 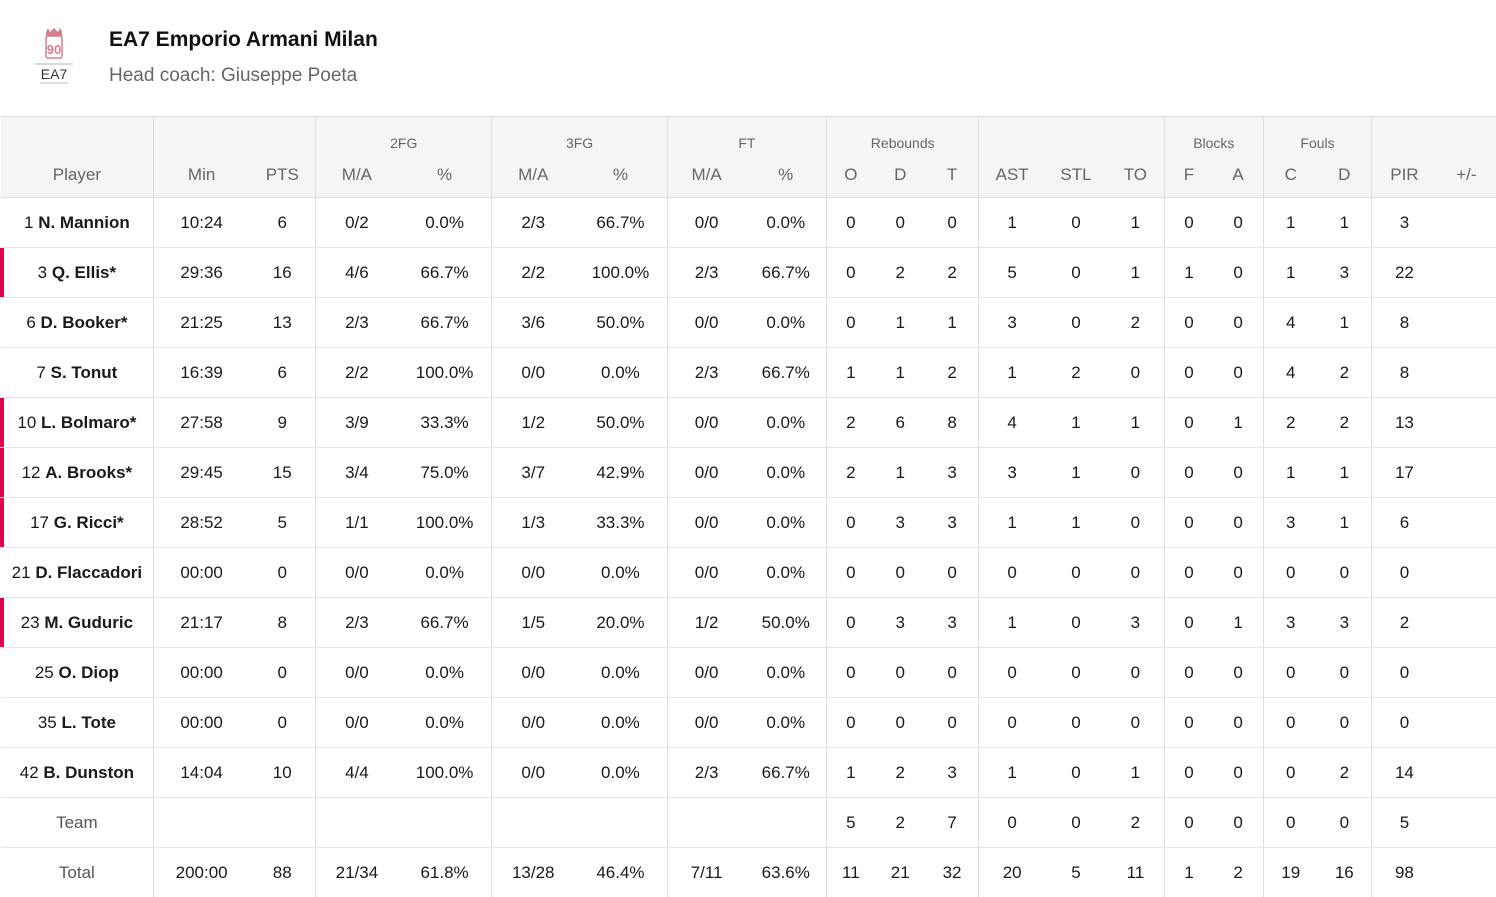 What do you see at coordinates (1135, 323) in the screenshot?
I see `stat-cell-to: 2` at bounding box center [1135, 323].